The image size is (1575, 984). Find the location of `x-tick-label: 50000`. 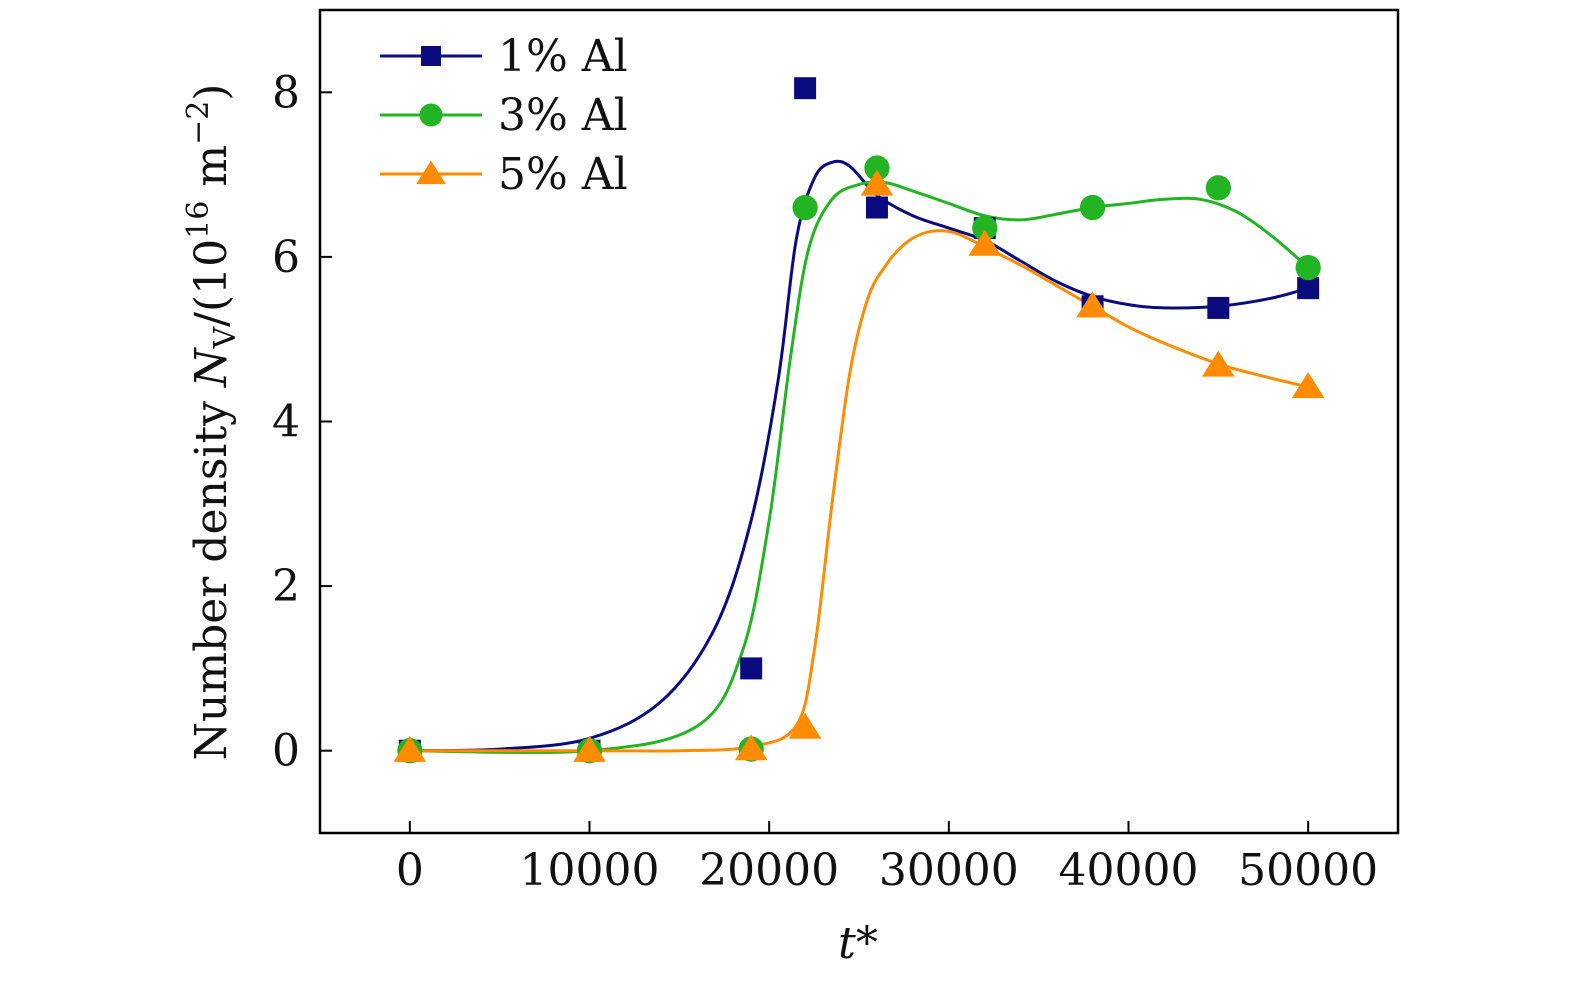

x-tick-label: 50000 is located at coordinates (1308, 870).